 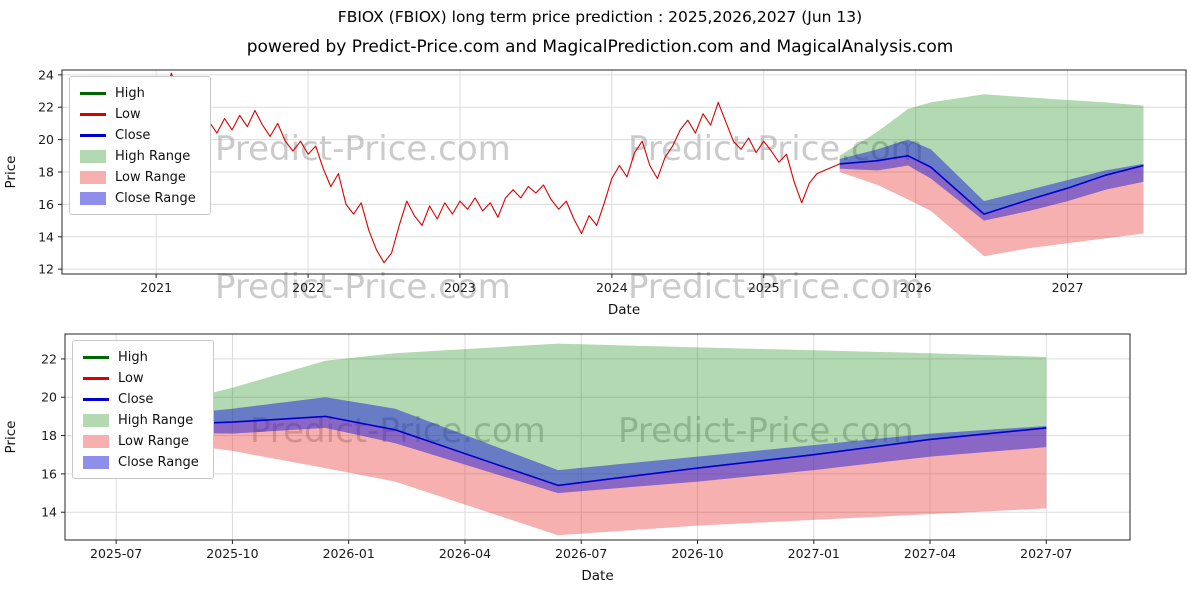 What do you see at coordinates (232, 553) in the screenshot?
I see `x-tick-label: 2025-10` at bounding box center [232, 553].